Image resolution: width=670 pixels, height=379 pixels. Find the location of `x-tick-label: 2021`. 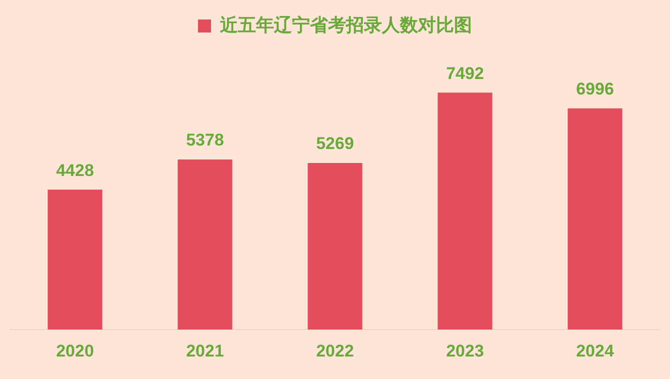

x-tick-label: 2021 is located at coordinates (205, 350).